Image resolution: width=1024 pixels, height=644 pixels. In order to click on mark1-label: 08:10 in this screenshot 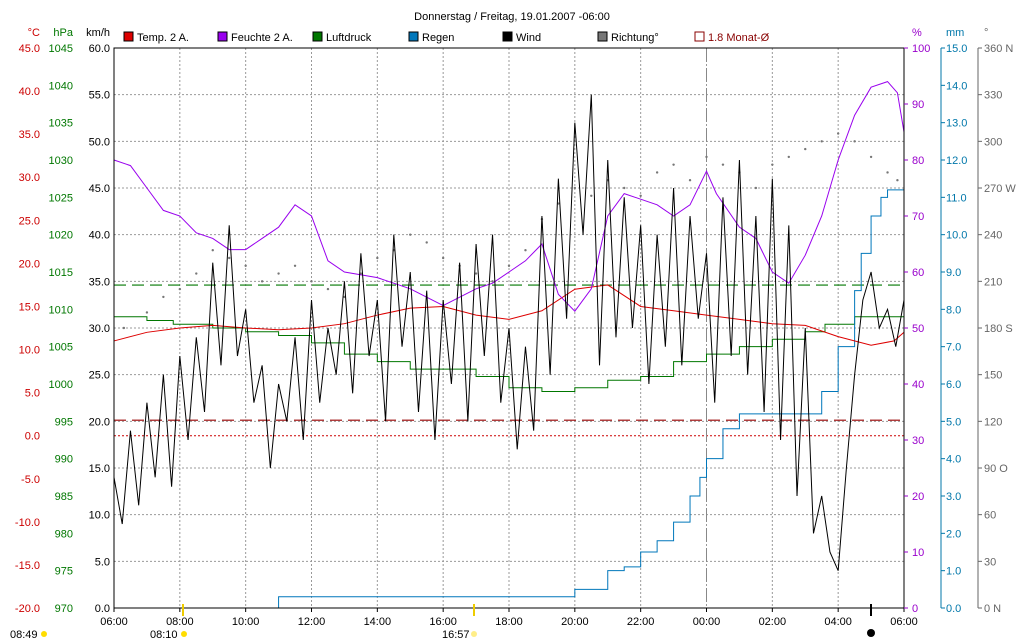, I will do `click(164, 635)`.